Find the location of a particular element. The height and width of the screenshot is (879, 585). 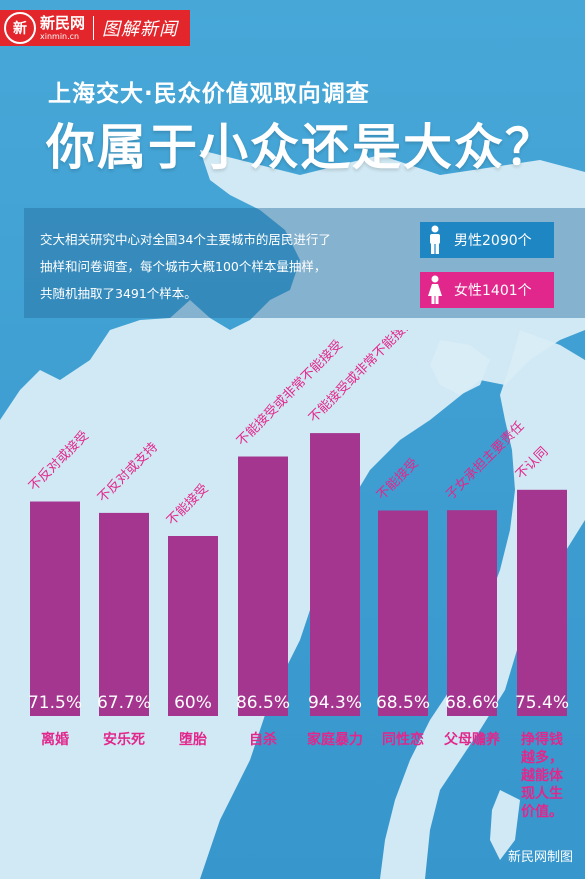

logo-divider is located at coordinates (94, 28).